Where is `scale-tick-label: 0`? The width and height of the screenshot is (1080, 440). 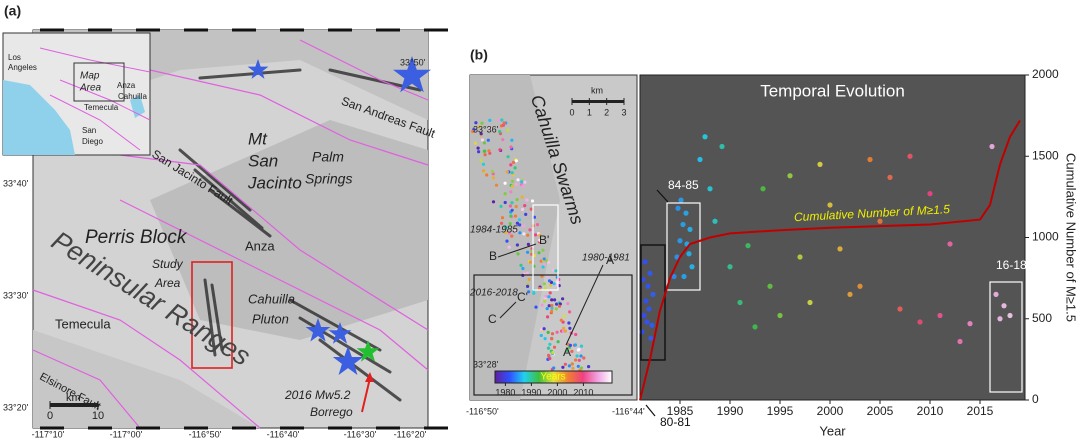 scale-tick-label: 0 is located at coordinates (50, 416).